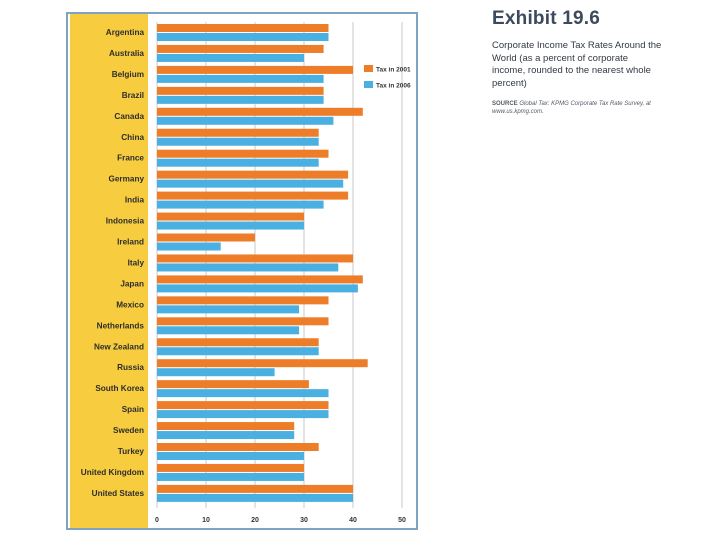  I want to click on category-label: Italy, so click(136, 262).